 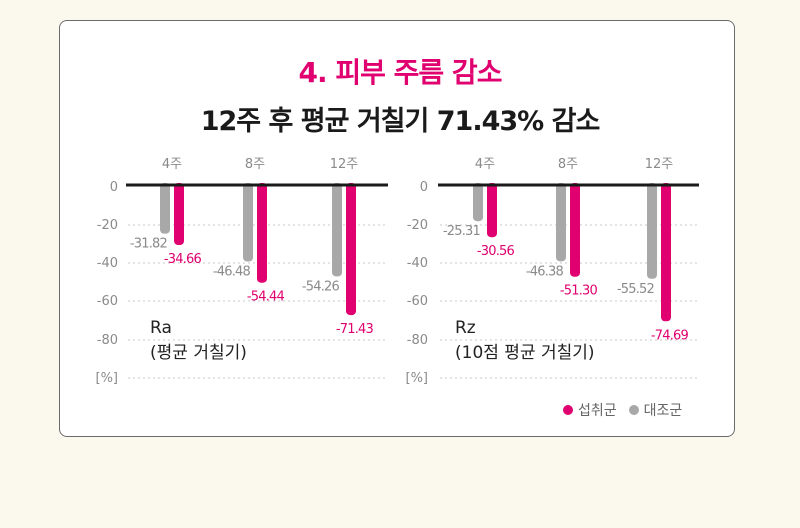 I want to click on data-label-treatment: -74.69, so click(x=670, y=335).